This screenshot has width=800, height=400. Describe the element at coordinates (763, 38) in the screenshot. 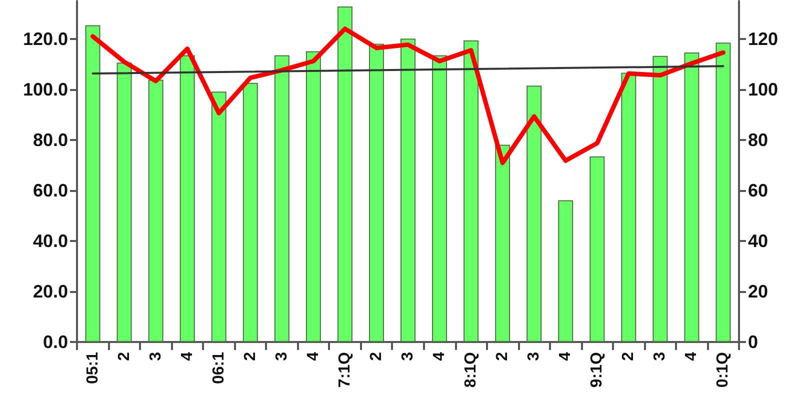

I see `y2-tick-label: 120` at that location.